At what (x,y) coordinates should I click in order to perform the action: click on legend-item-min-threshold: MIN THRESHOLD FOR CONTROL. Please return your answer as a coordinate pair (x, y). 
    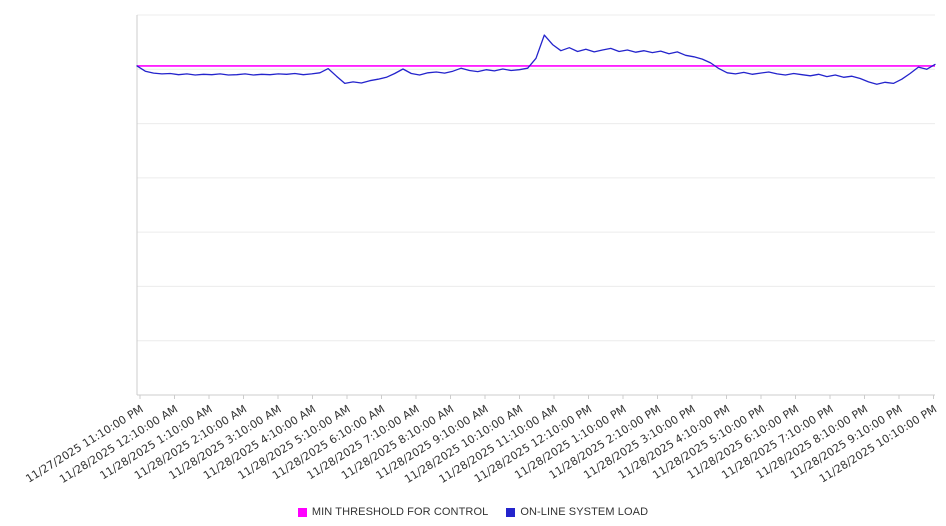
    Looking at the image, I should click on (393, 512).